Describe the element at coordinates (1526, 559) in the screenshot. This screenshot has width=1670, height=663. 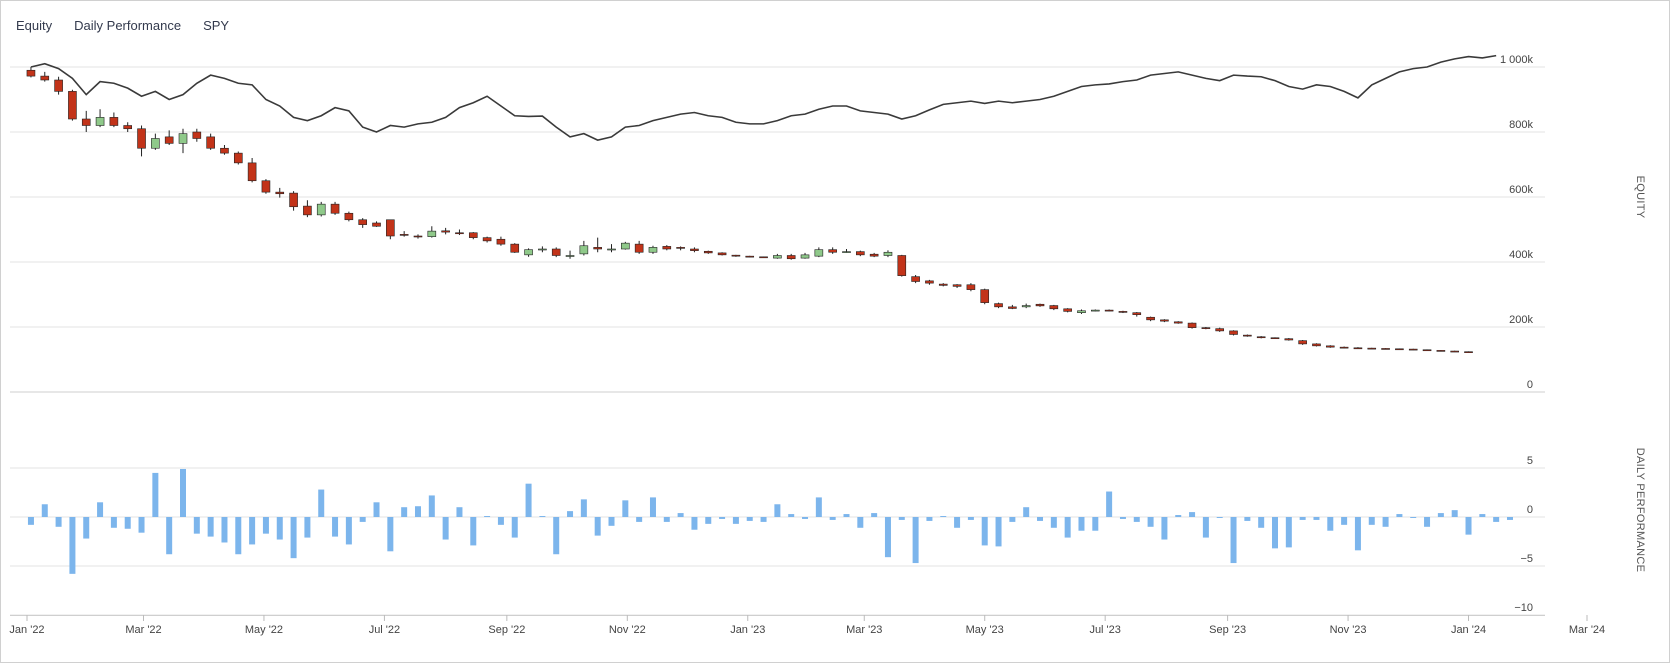
I see `daily-tick-label: −5` at that location.